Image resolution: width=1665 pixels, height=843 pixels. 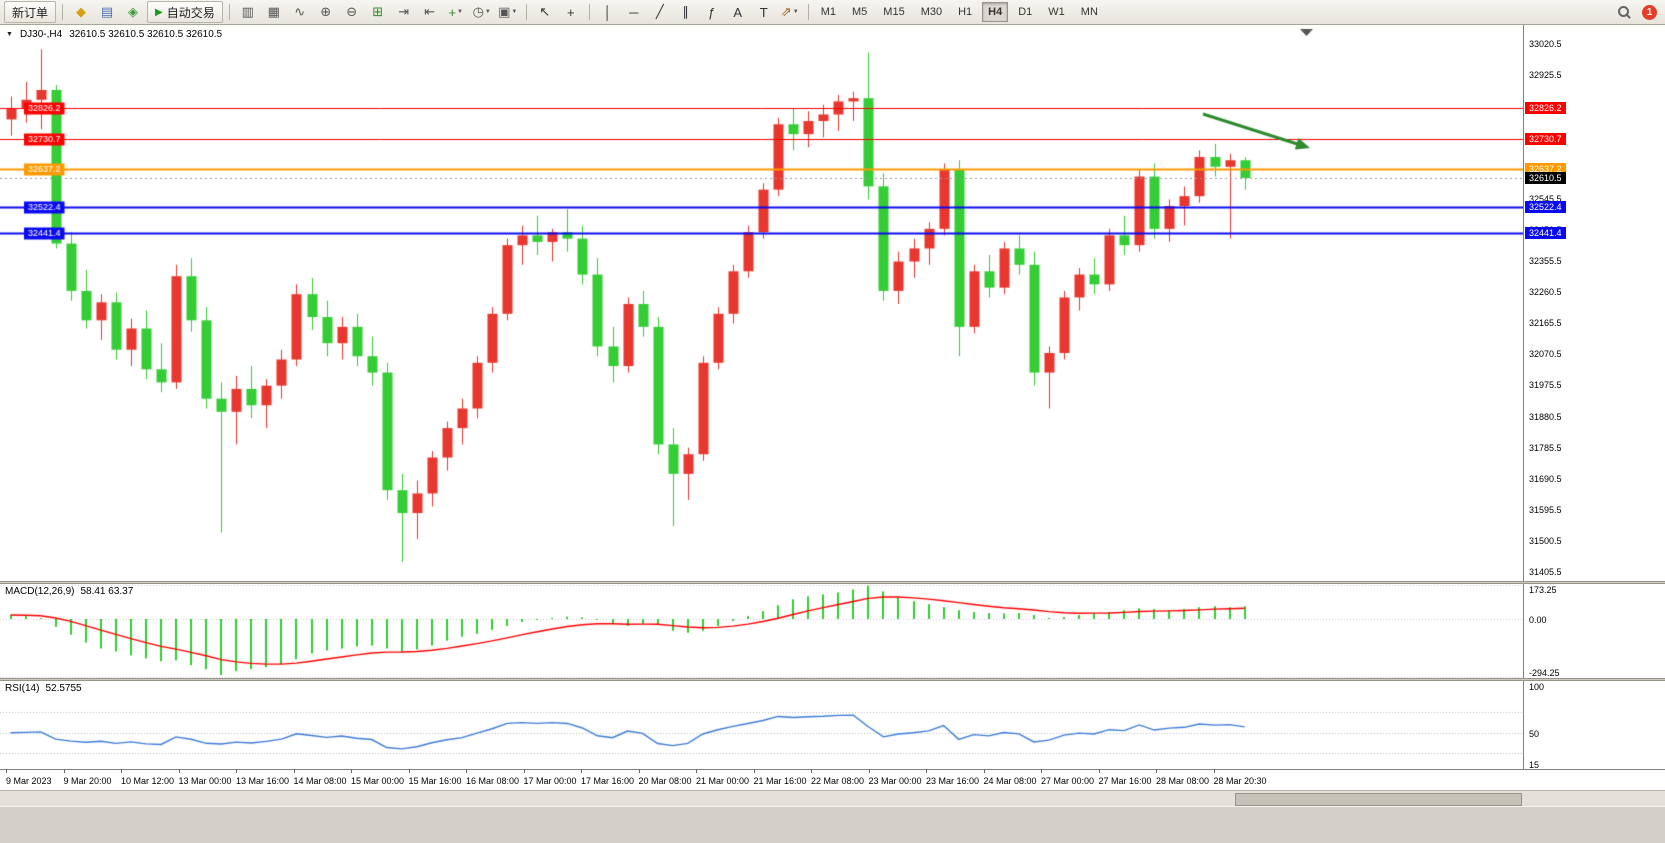 I want to click on rsi-pane-canvas, so click(x=761, y=725).